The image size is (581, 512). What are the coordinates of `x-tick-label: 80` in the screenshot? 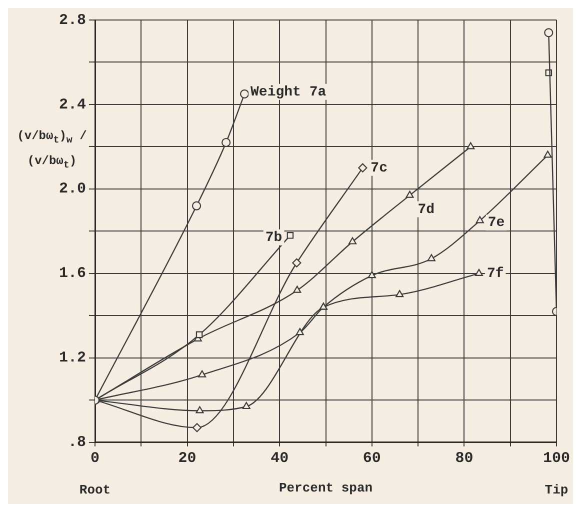 It's located at (464, 459).